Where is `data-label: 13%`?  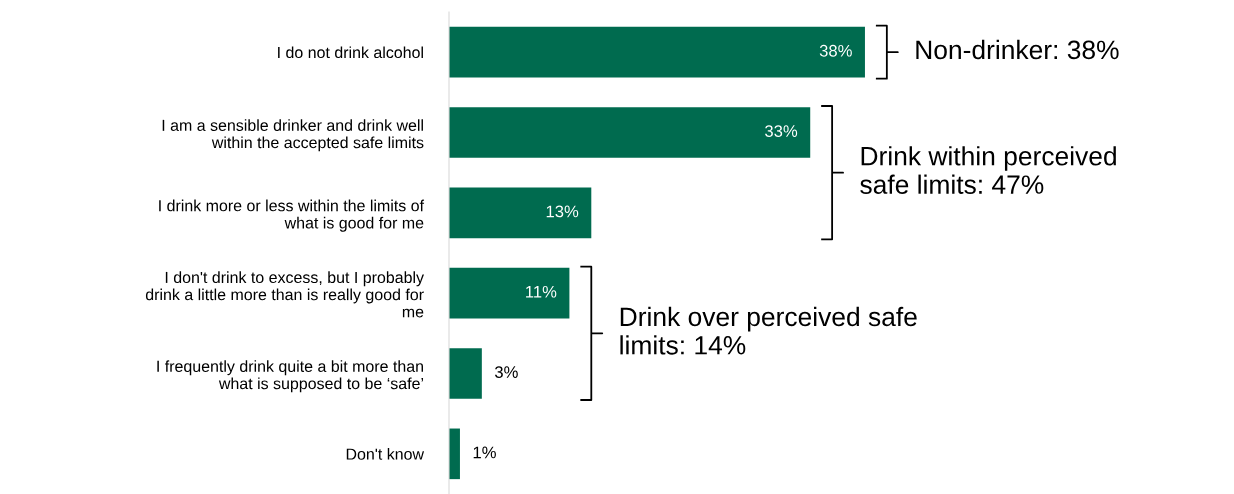
data-label: 13% is located at coordinates (562, 211).